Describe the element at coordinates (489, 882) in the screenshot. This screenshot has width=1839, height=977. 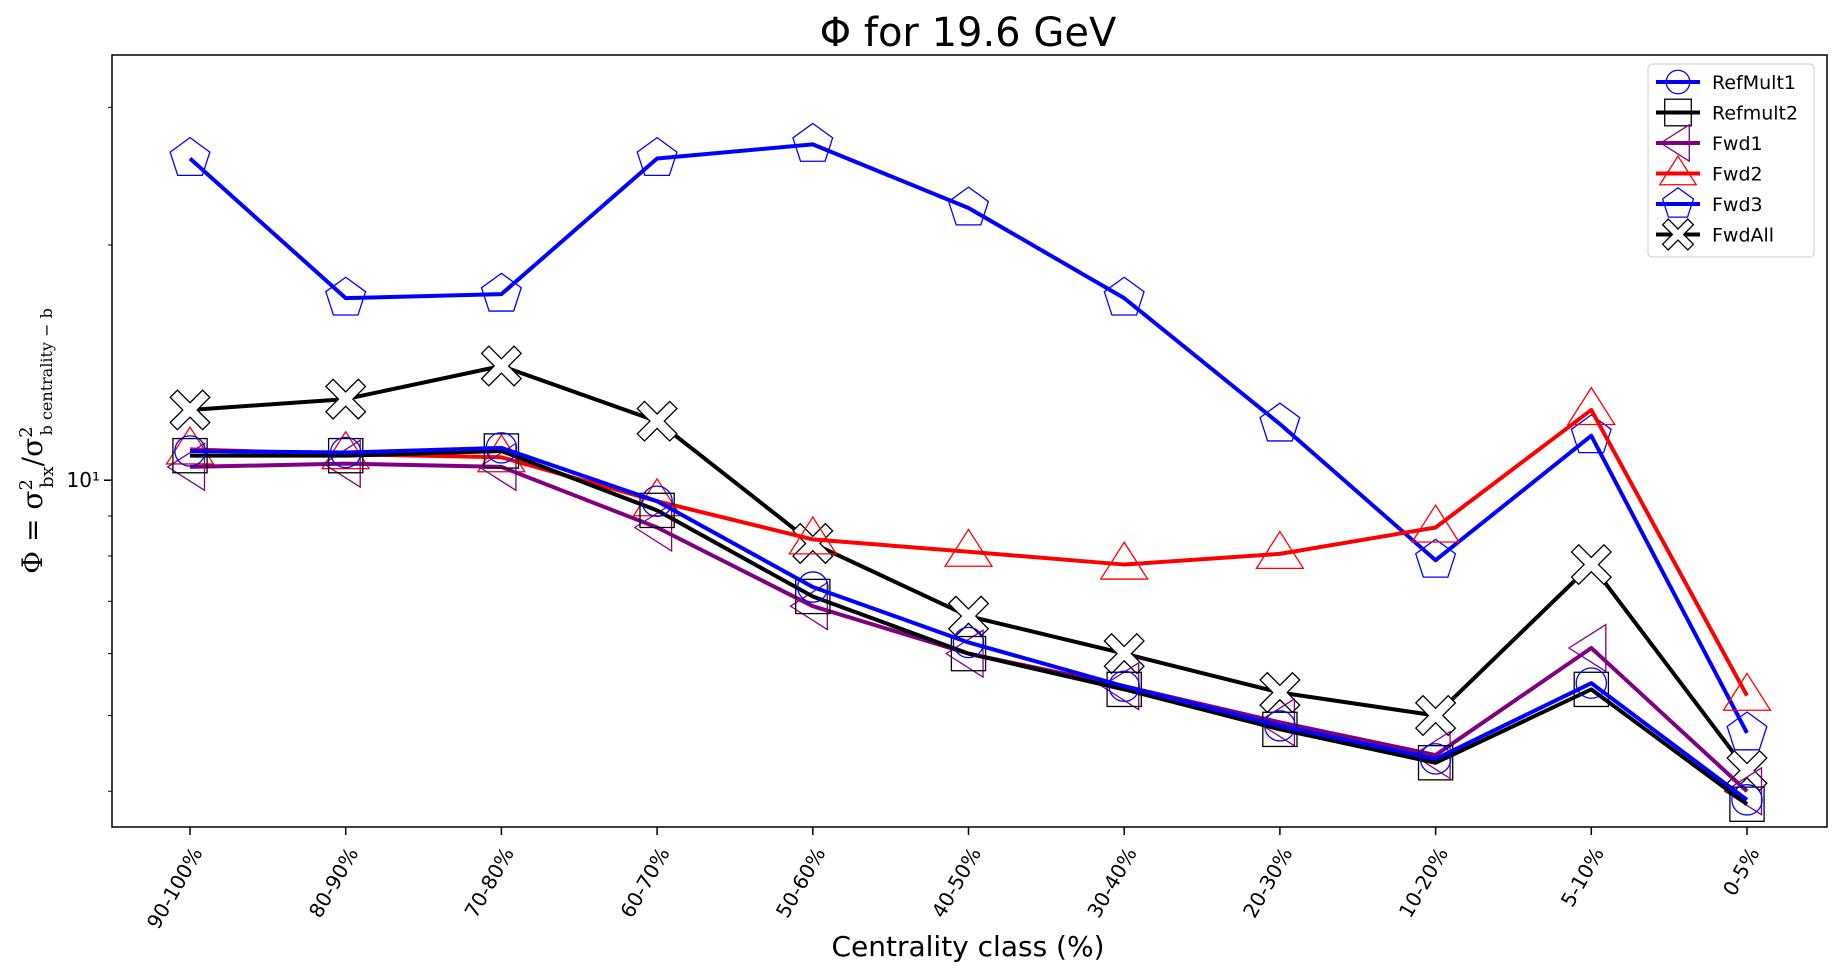
I see `x-tick-label: 70-80%` at that location.